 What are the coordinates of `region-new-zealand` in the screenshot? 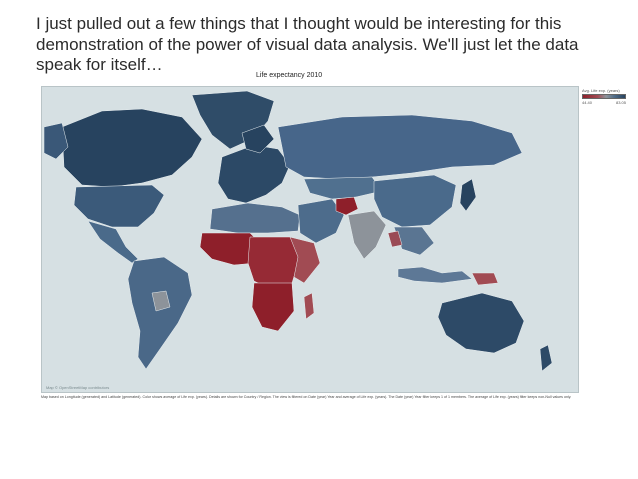 It's located at (546, 358).